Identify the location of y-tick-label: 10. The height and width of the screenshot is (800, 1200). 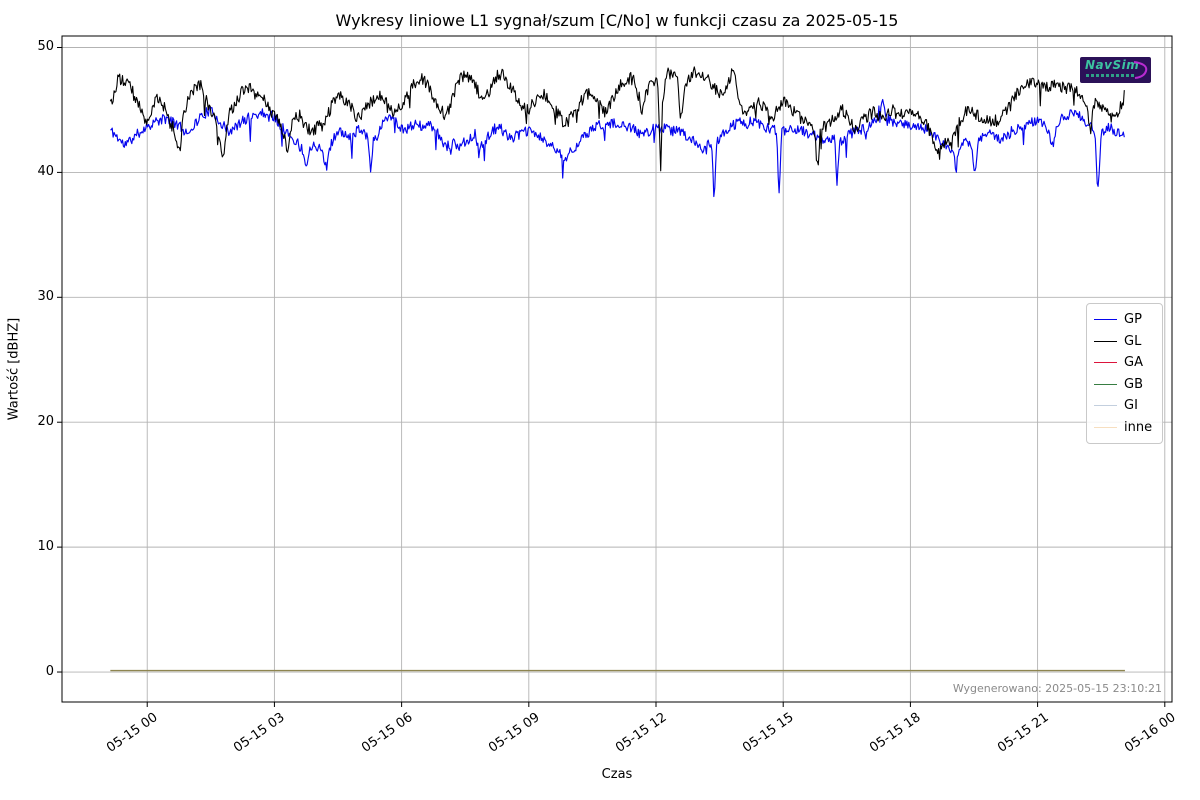
(45, 547).